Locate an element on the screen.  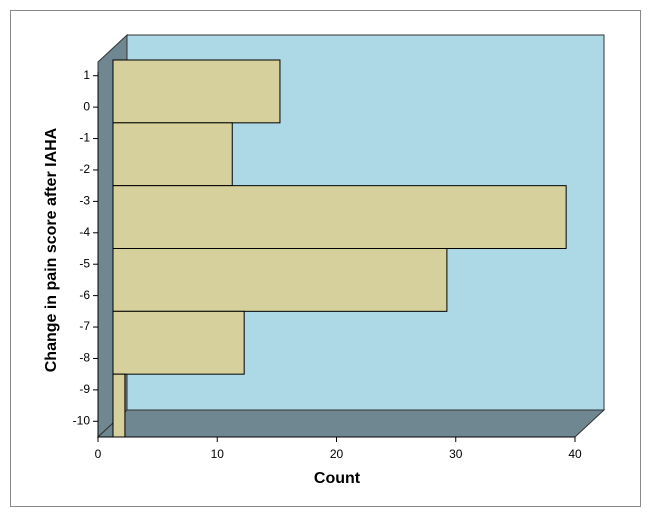
floor is located at coordinates (351, 423).